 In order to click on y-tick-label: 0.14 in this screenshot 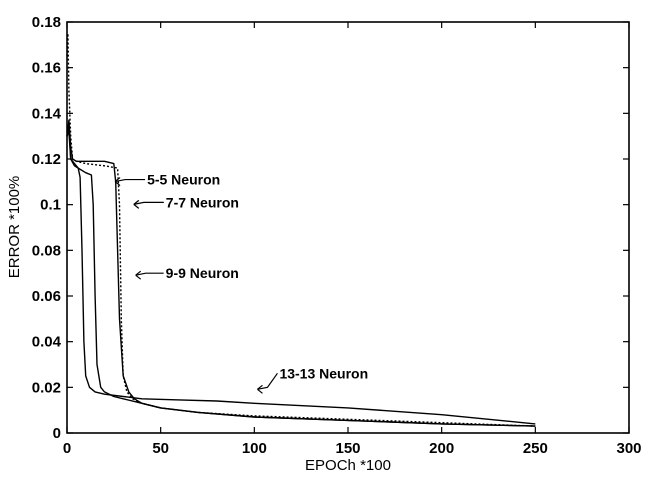, I will do `click(47, 113)`.